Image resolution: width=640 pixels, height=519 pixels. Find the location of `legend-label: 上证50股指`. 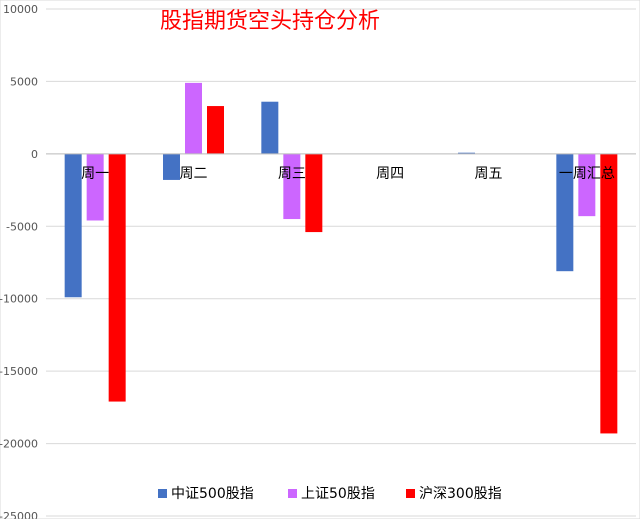

legend-label: 上证50股指 is located at coordinates (338, 494).